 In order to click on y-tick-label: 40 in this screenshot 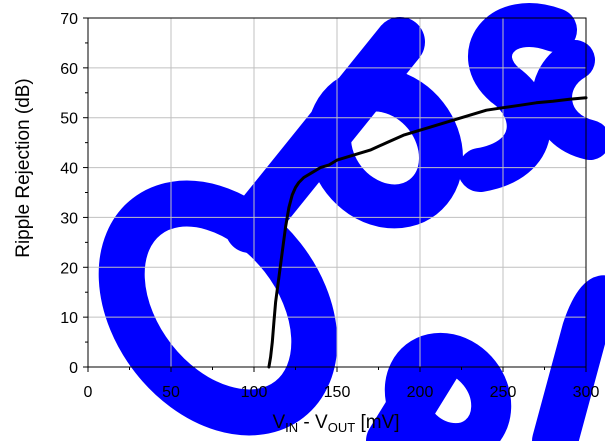, I will do `click(69, 169)`.